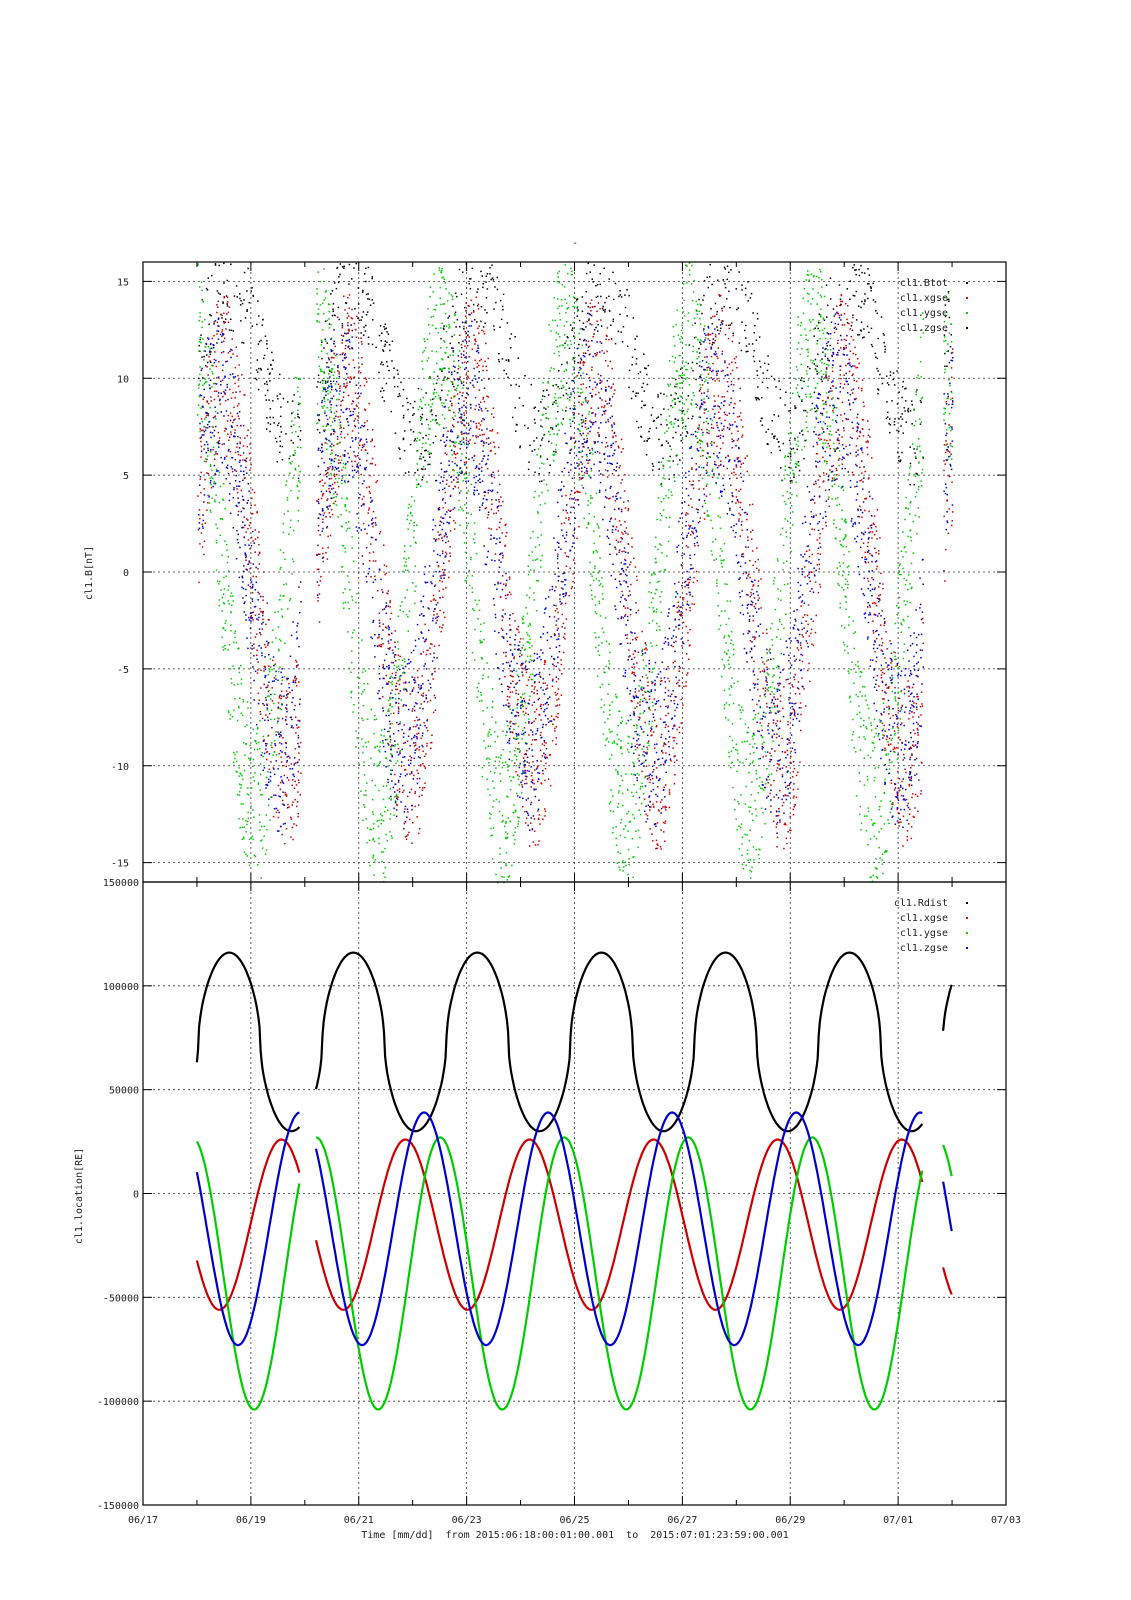  Describe the element at coordinates (924, 298) in the screenshot. I see `top-legend-label: cl1.xgse` at that location.